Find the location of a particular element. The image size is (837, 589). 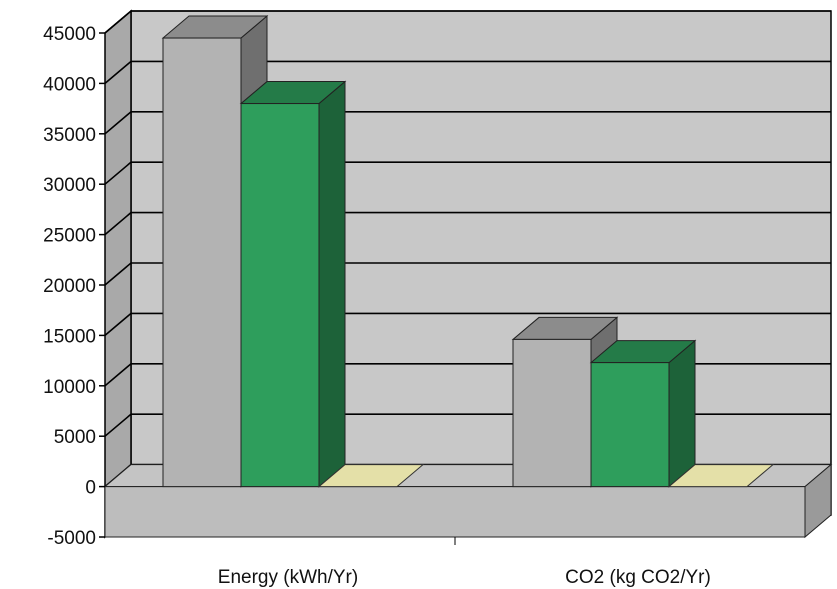

y-tick-label: 20000 is located at coordinates (69, 286).